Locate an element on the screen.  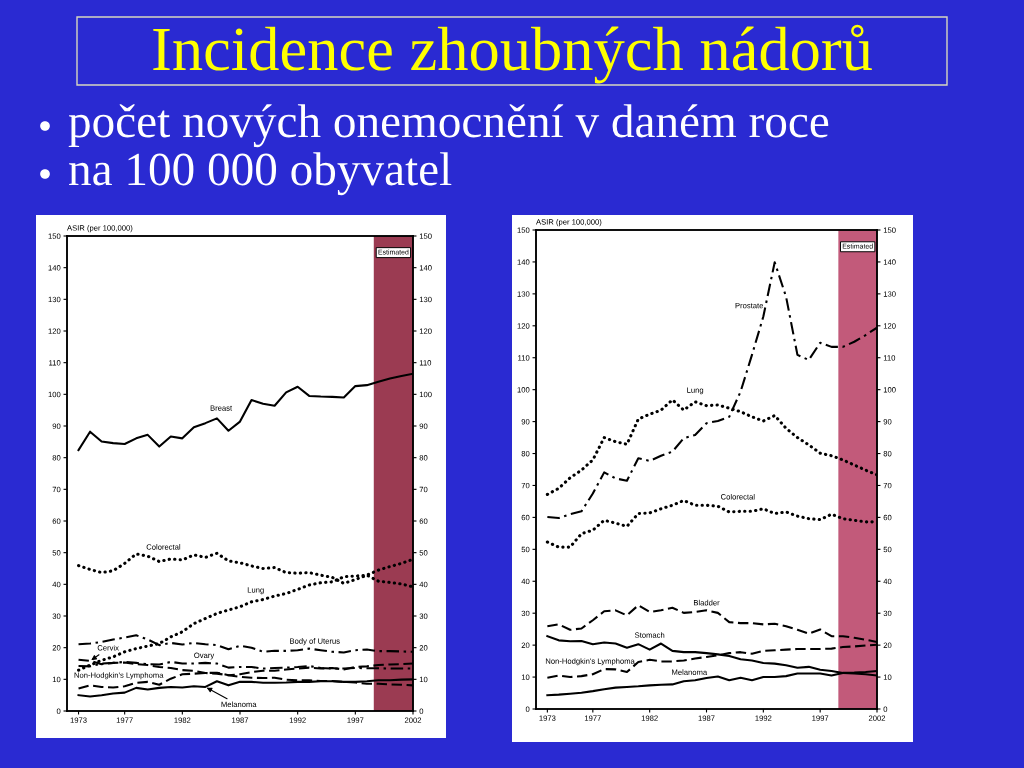
text: počet nových onemocnění v daném roce is located at coordinates (448, 126).